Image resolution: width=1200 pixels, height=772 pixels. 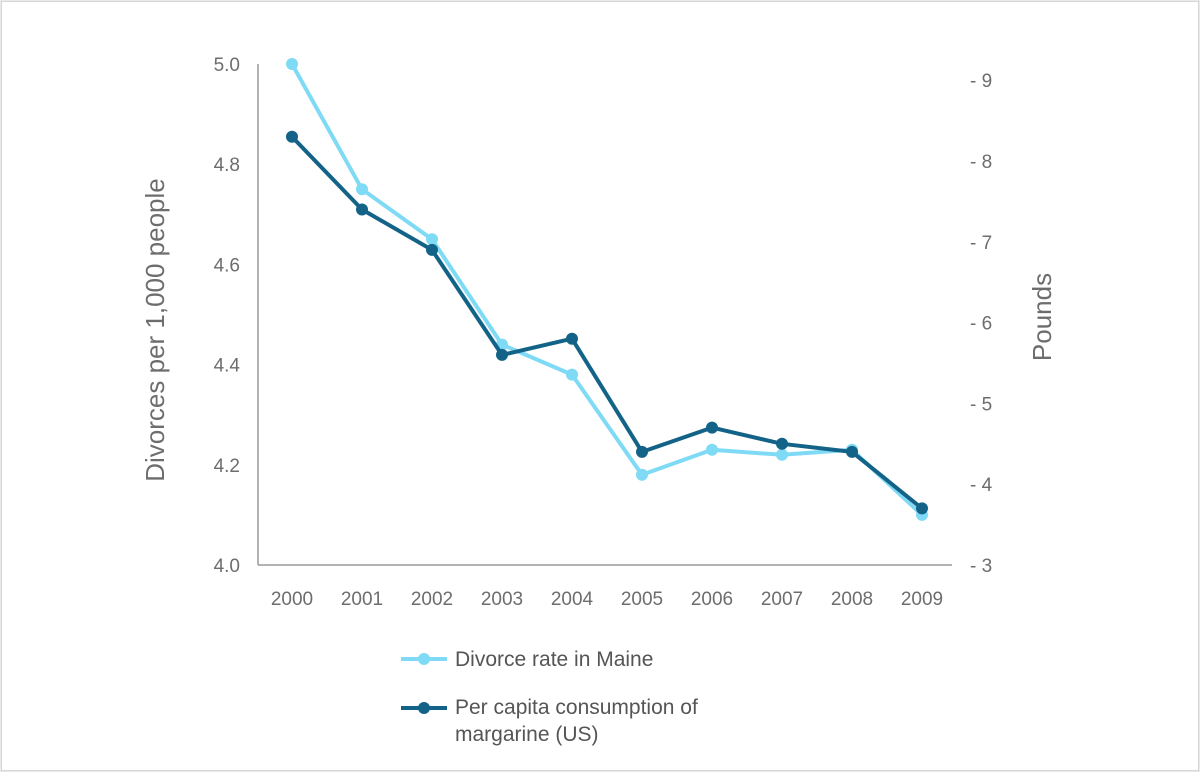 I want to click on left-tick-label: 4.8, so click(x=227, y=165).